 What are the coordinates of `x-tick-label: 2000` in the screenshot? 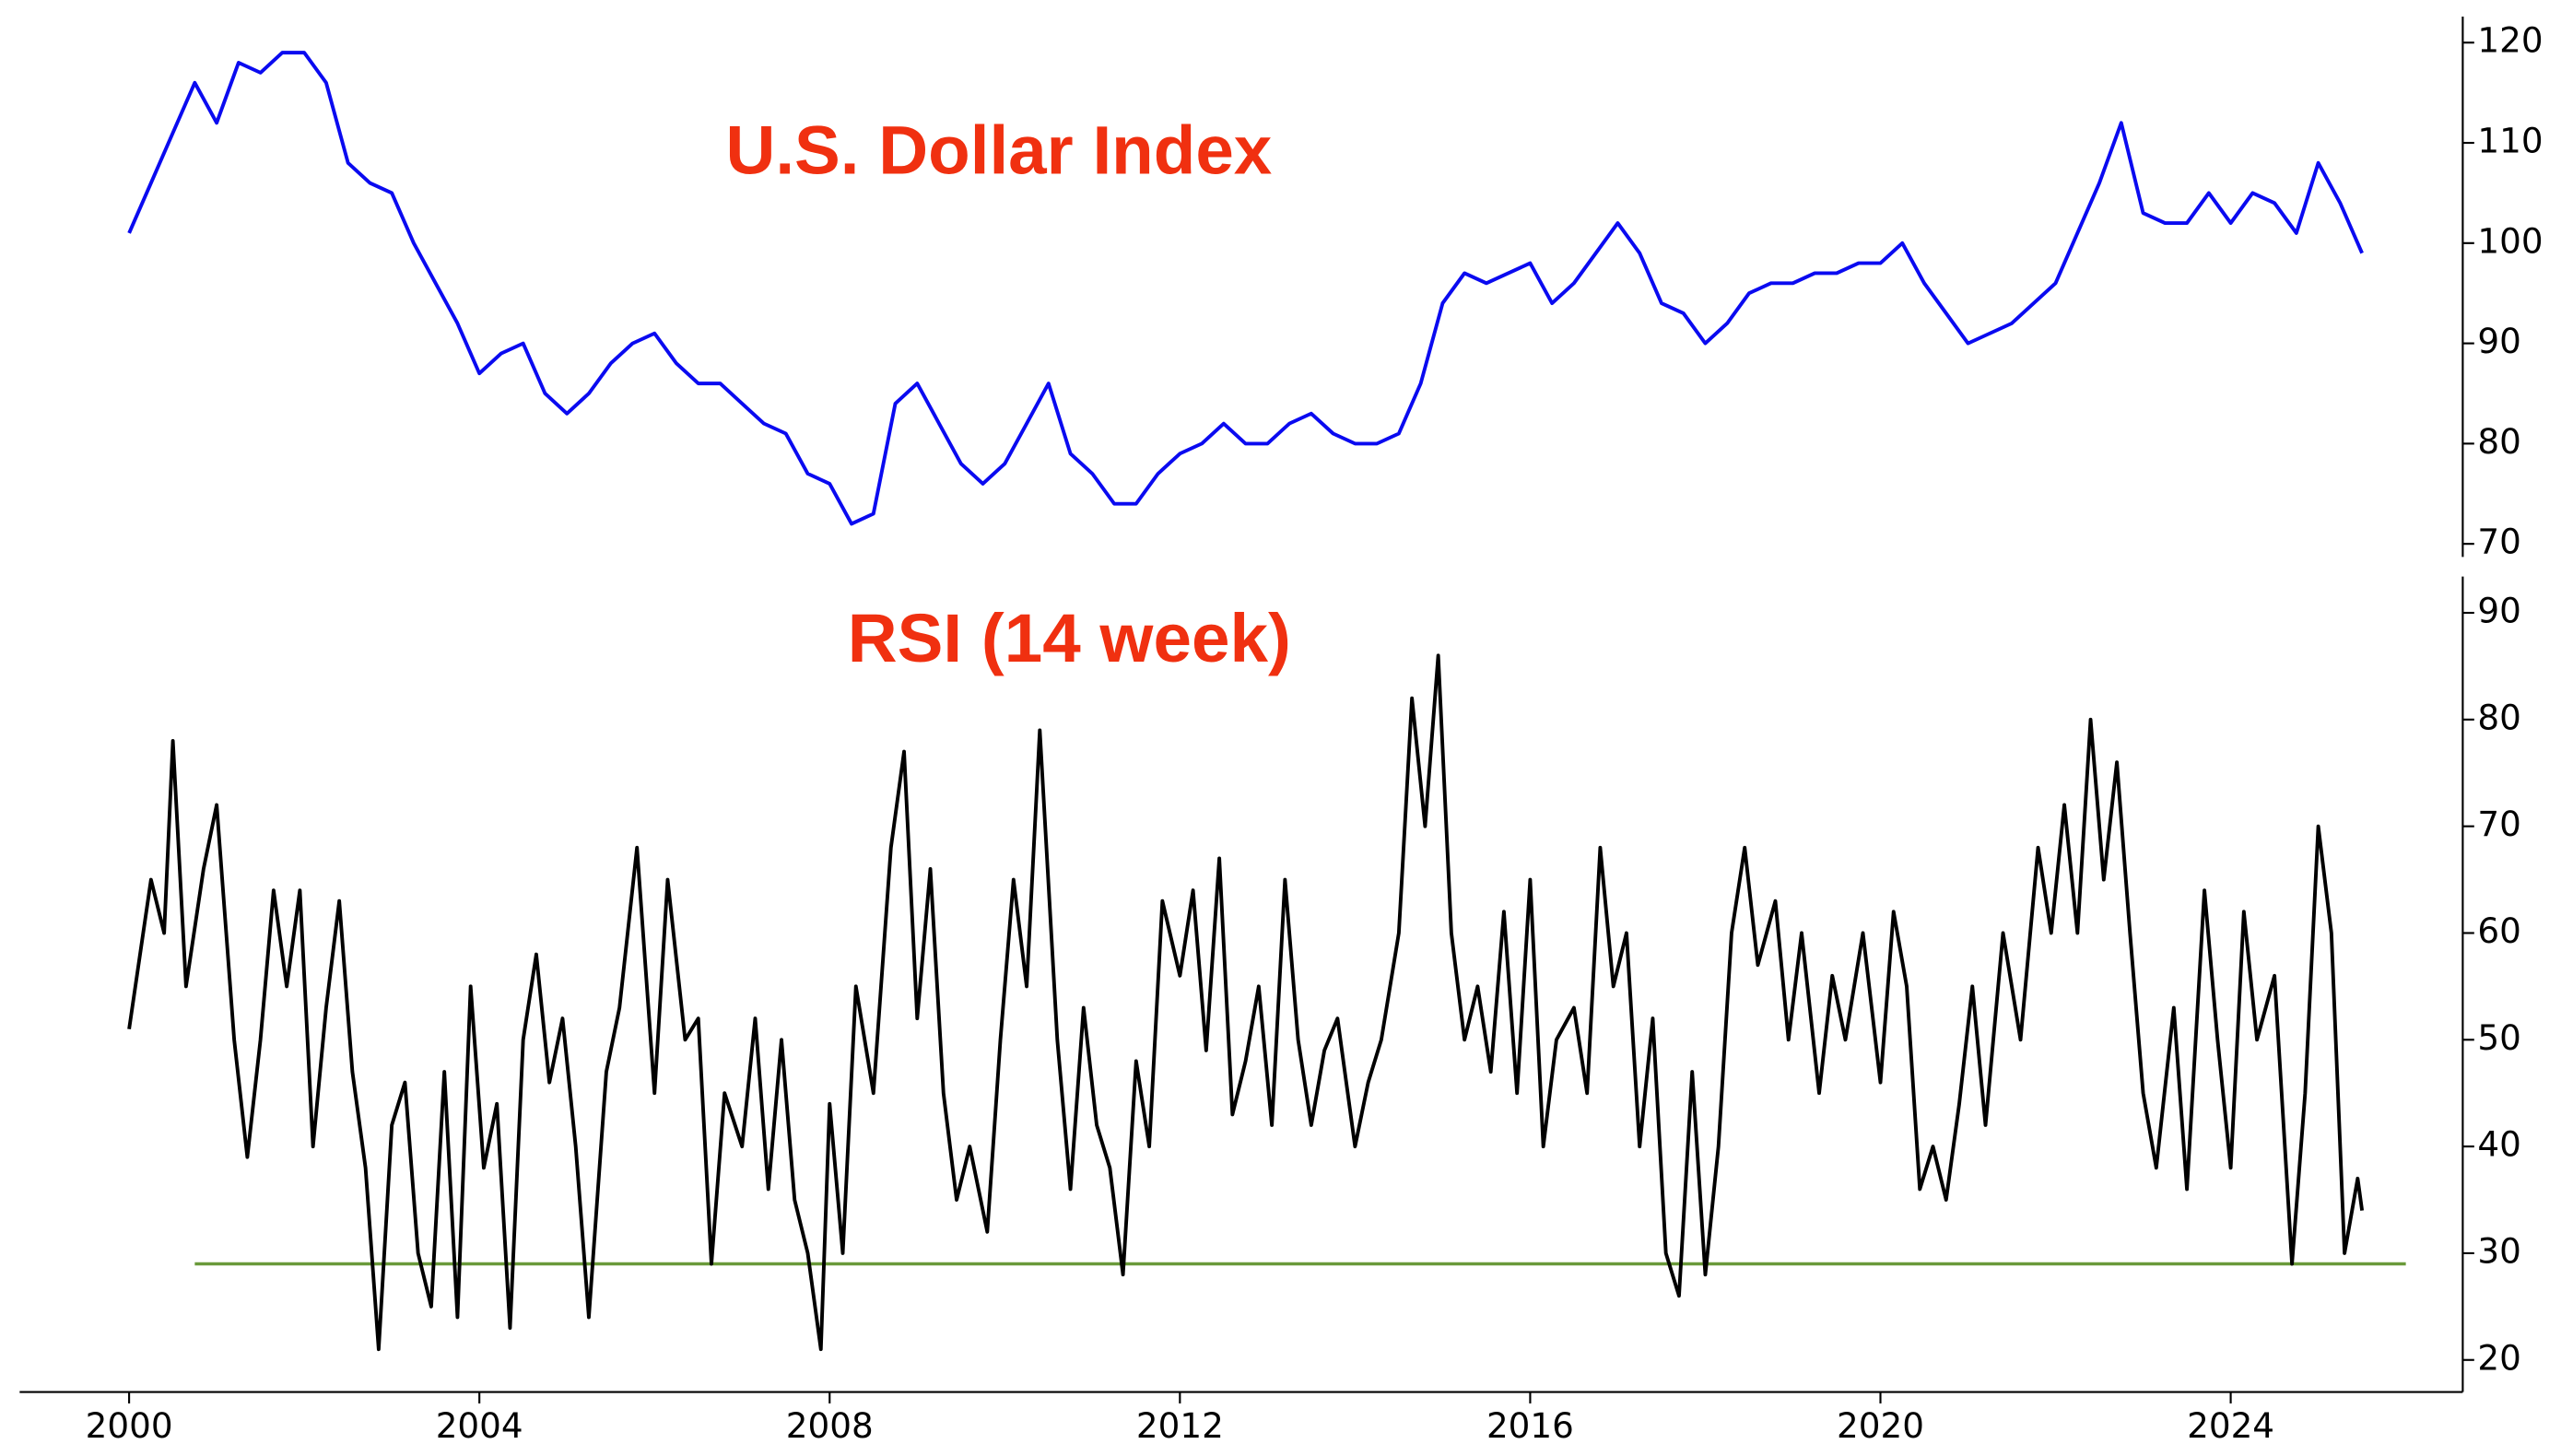 It's located at (129, 1425).